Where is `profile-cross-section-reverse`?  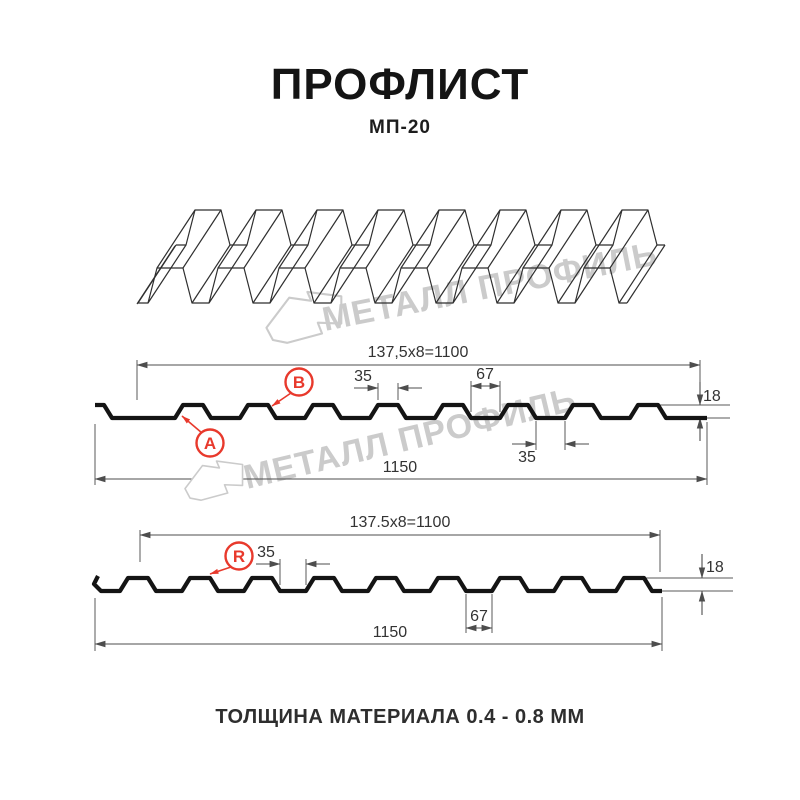 profile-cross-section-reverse is located at coordinates (376, 584).